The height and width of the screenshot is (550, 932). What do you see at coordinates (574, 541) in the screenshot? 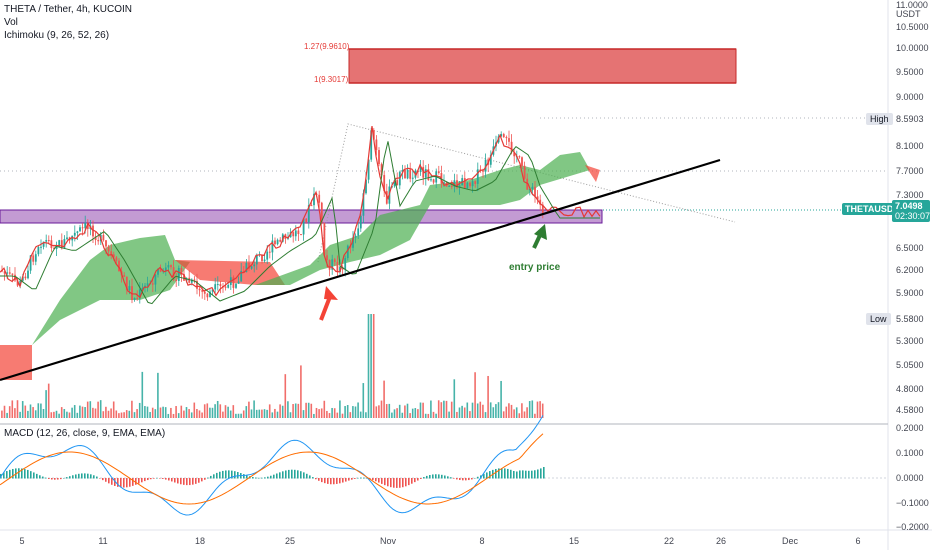
I see `time-tick-label: 15` at bounding box center [574, 541].